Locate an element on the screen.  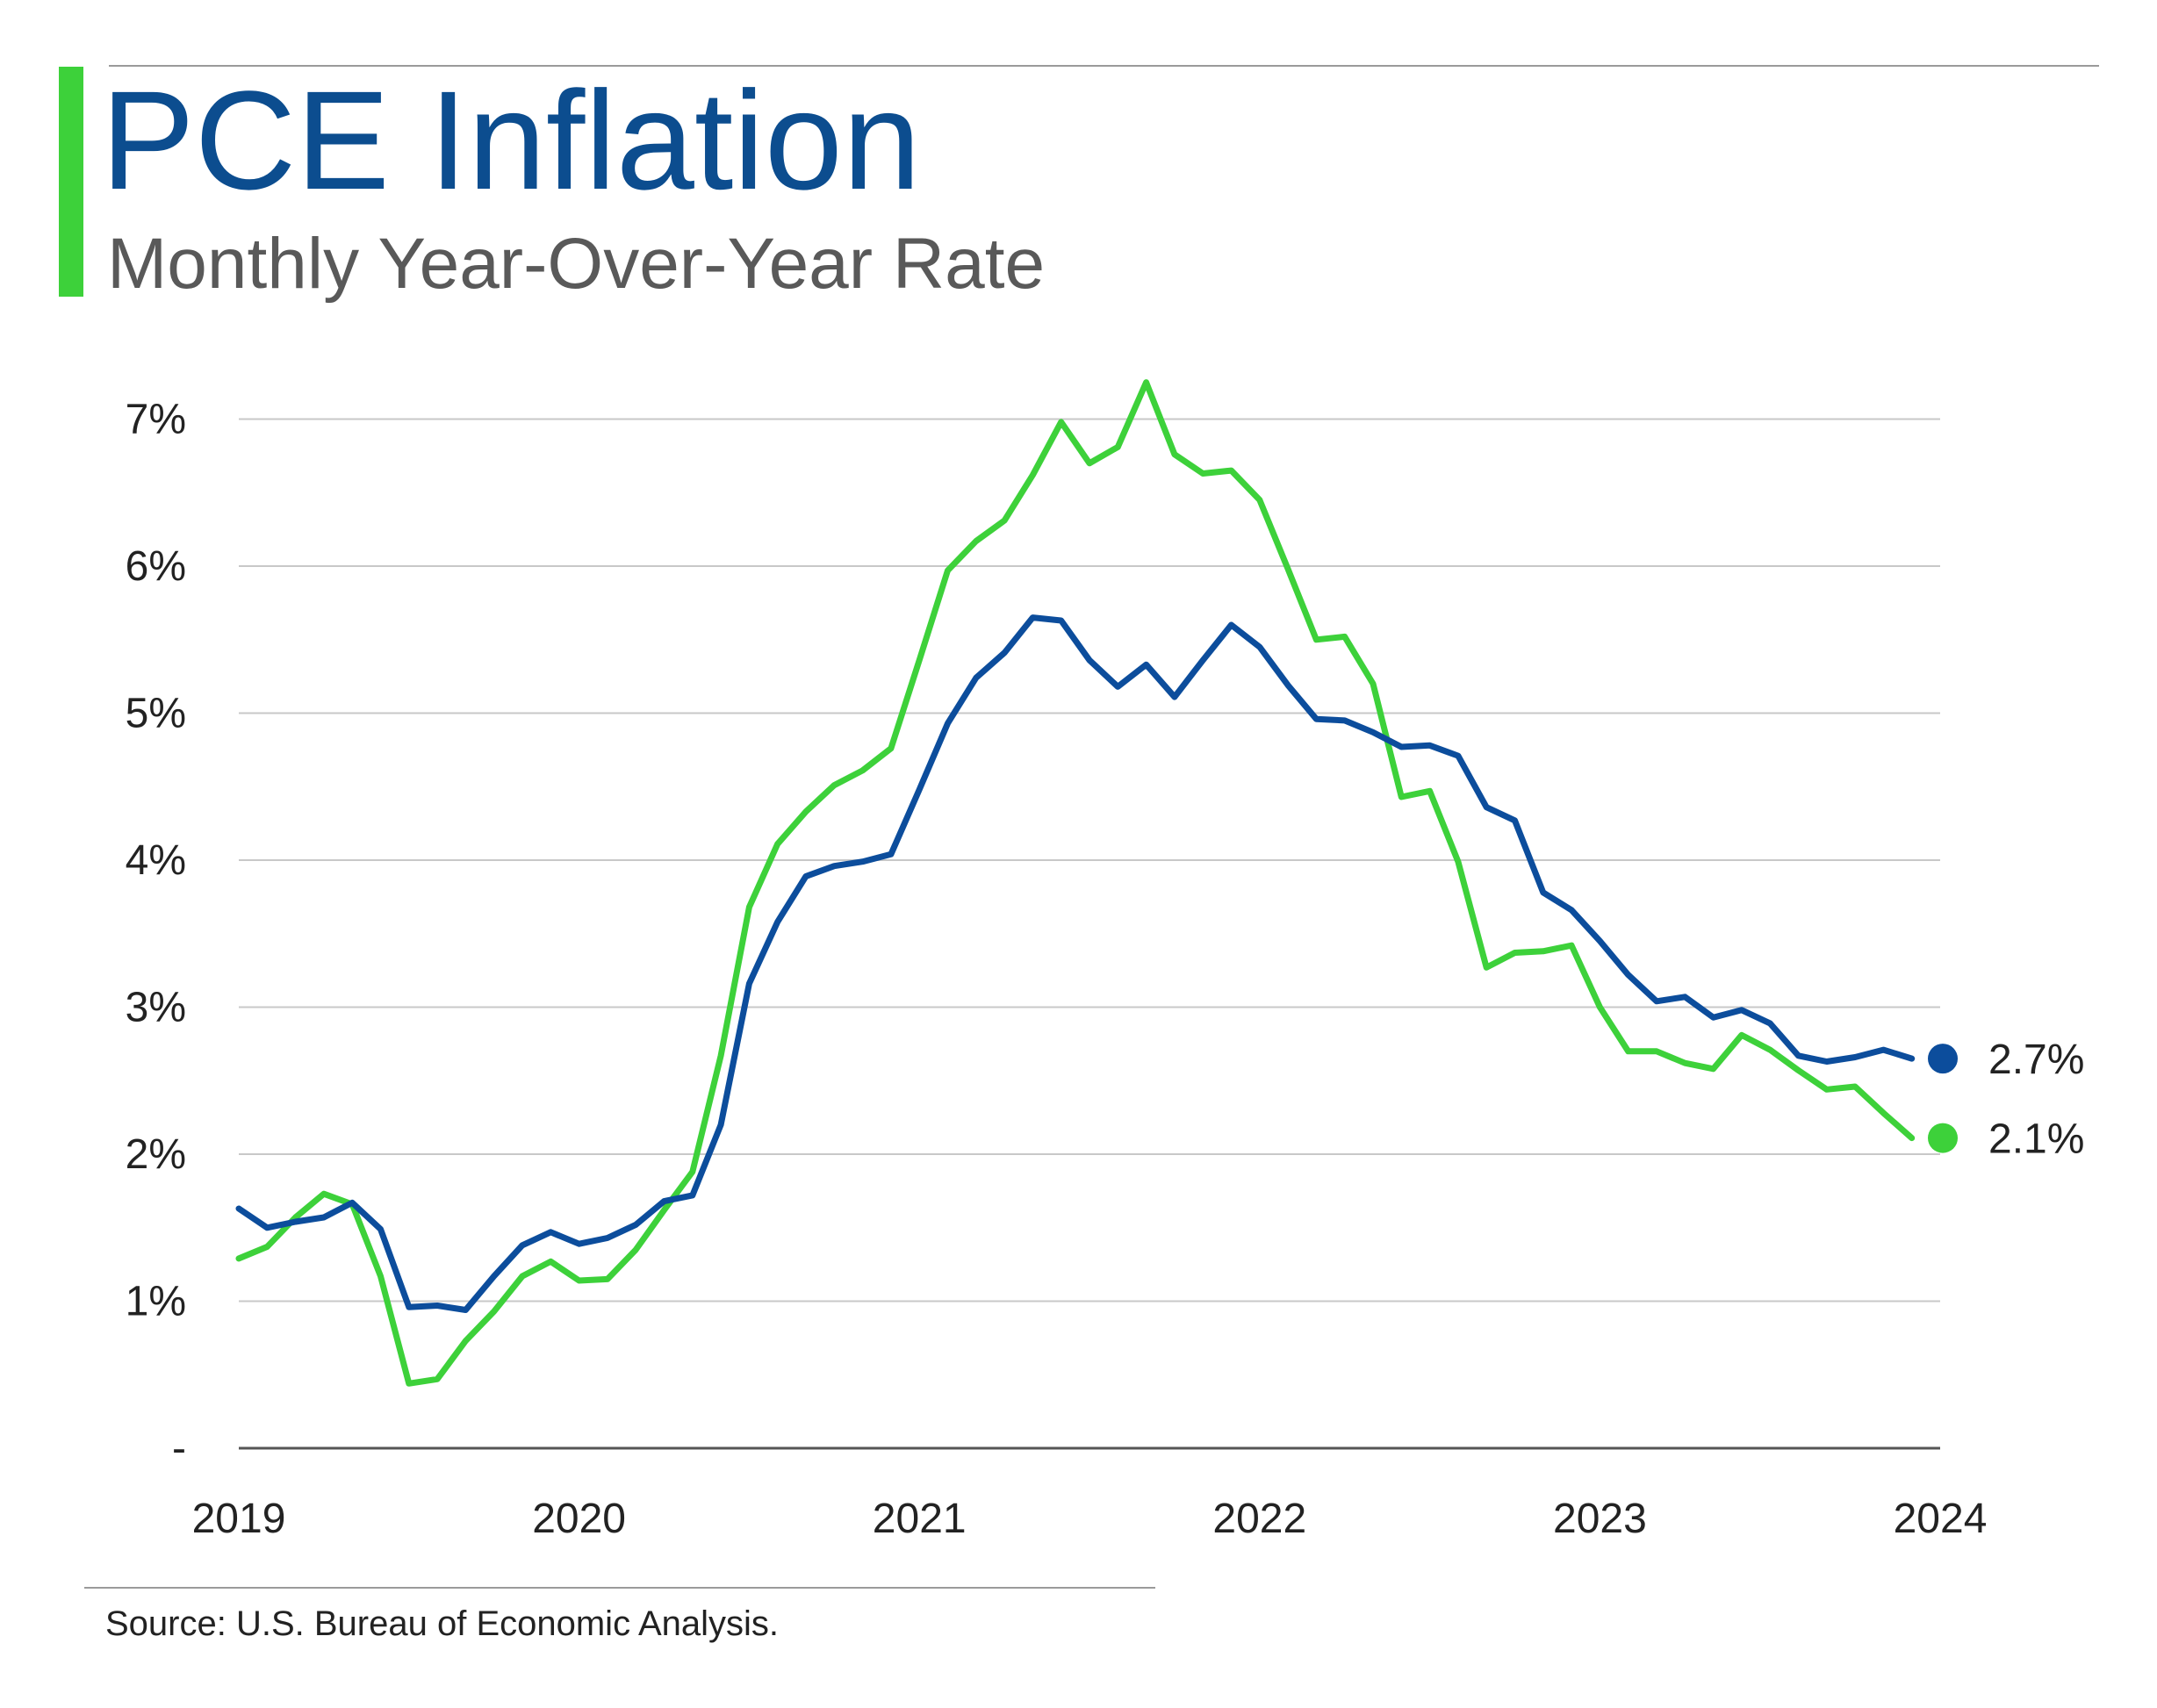
y-tick-label: 7% is located at coordinates (156, 420).